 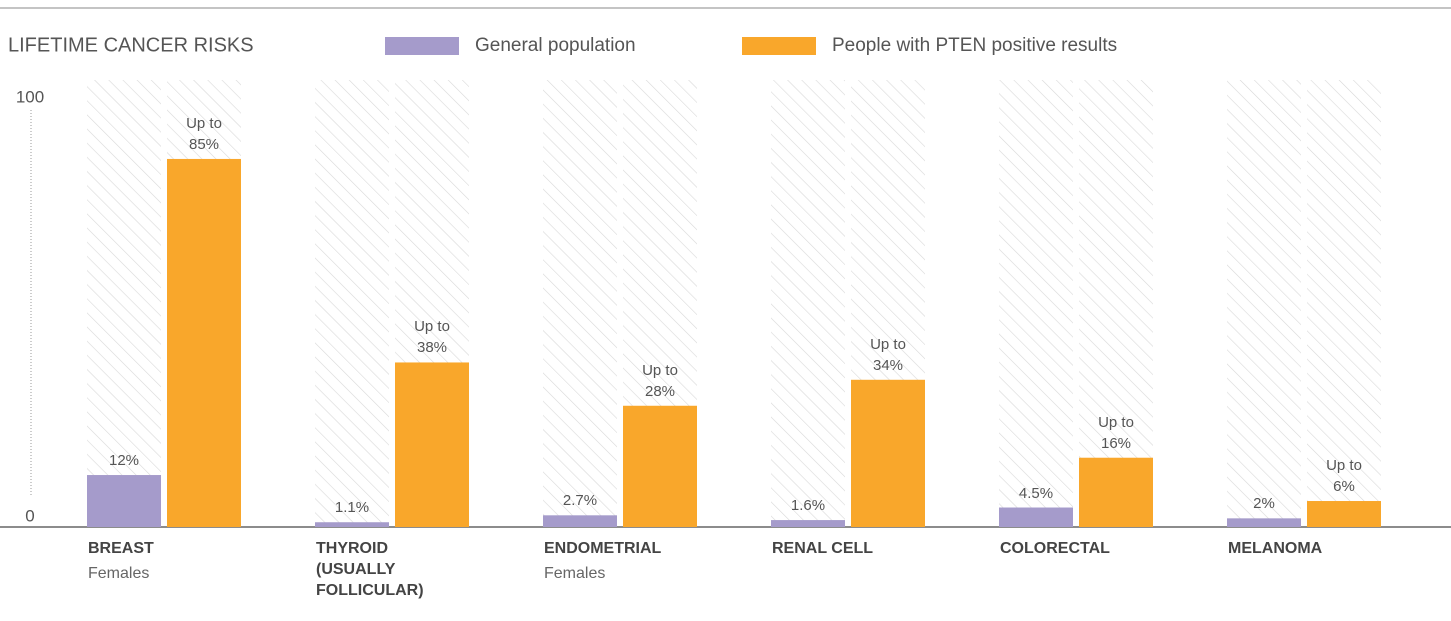 What do you see at coordinates (29, 515) in the screenshot?
I see `y-tick-label: 0` at bounding box center [29, 515].